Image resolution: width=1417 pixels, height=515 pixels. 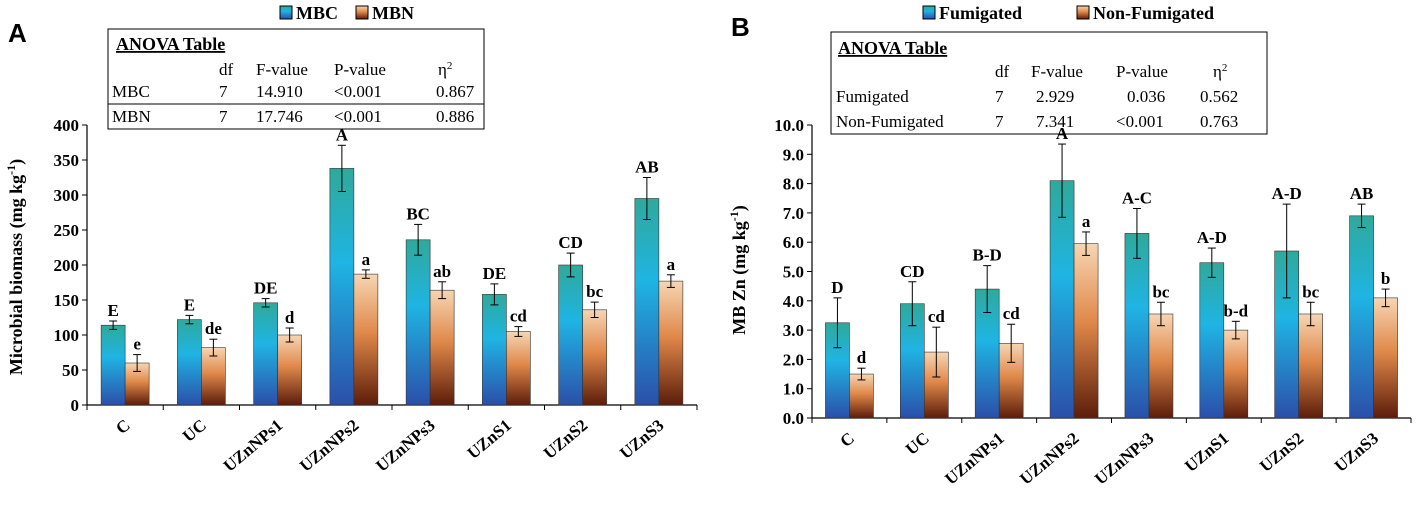 What do you see at coordinates (455, 116) in the screenshot?
I see `anova-row-eta: 0.886` at bounding box center [455, 116].